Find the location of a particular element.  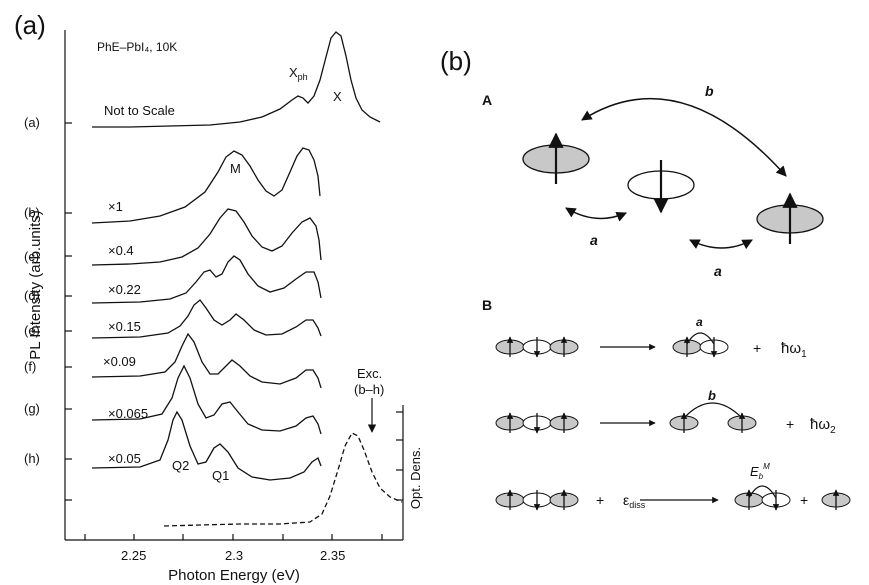

arc-binding is located at coordinates (762, 492).